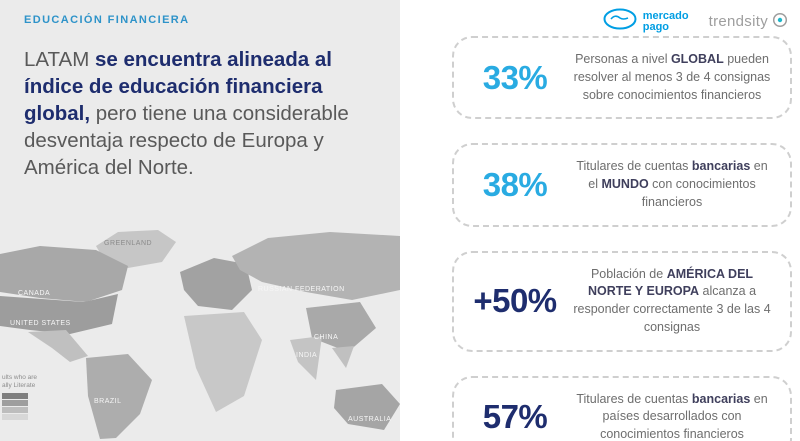 The height and width of the screenshot is (441, 800). I want to click on region-india, so click(306, 358).